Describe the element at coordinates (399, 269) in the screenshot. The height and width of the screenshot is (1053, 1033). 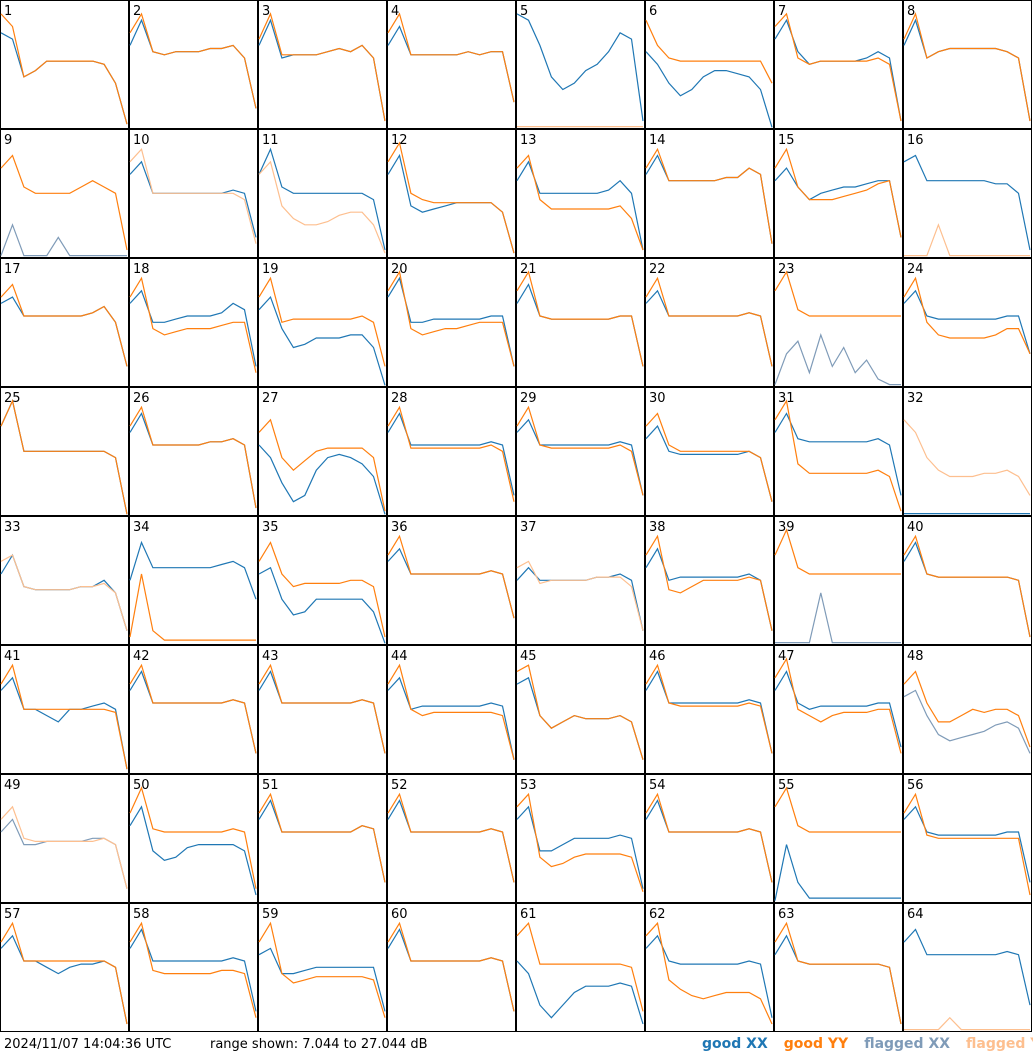
I see `panel-label: 20` at that location.